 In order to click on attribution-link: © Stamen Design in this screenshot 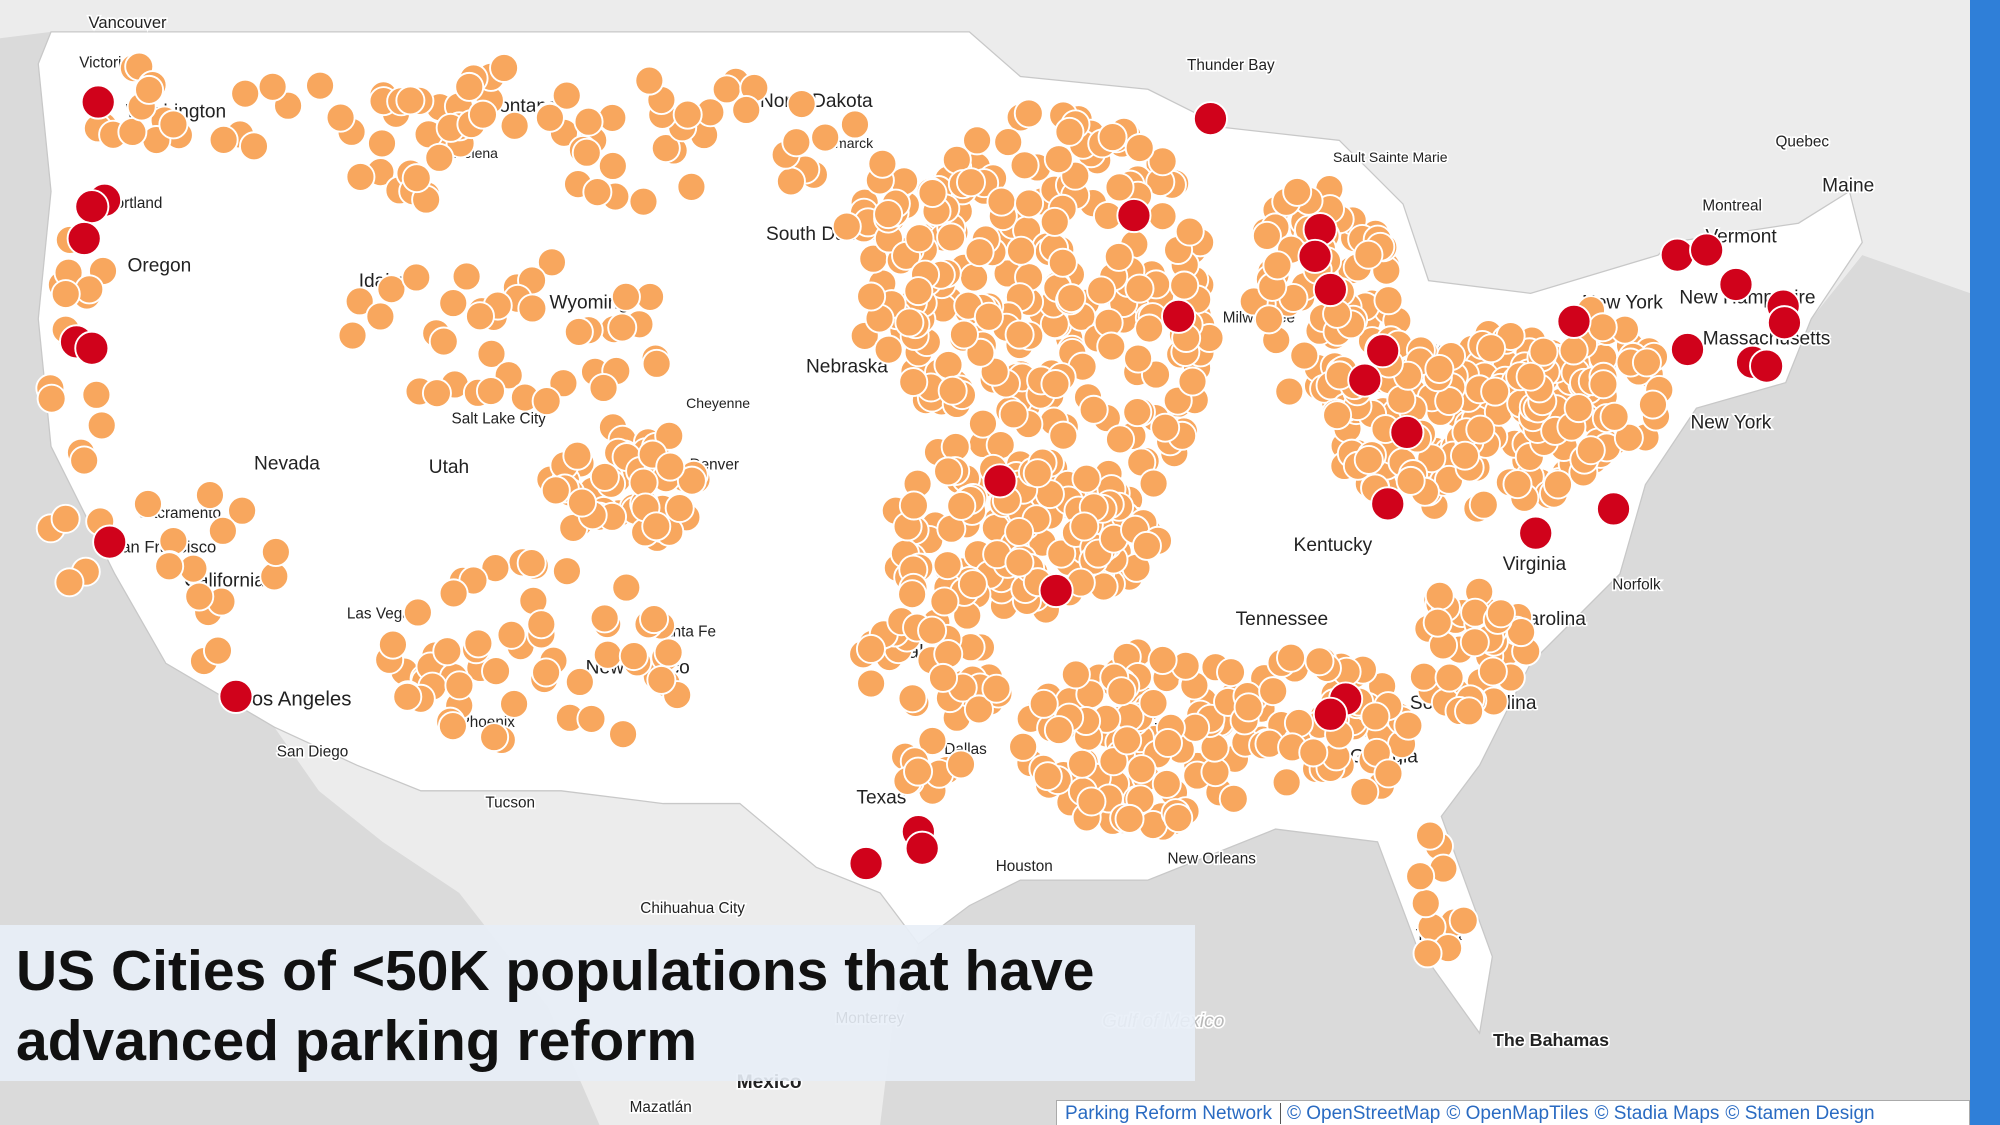, I will do `click(1800, 1113)`.